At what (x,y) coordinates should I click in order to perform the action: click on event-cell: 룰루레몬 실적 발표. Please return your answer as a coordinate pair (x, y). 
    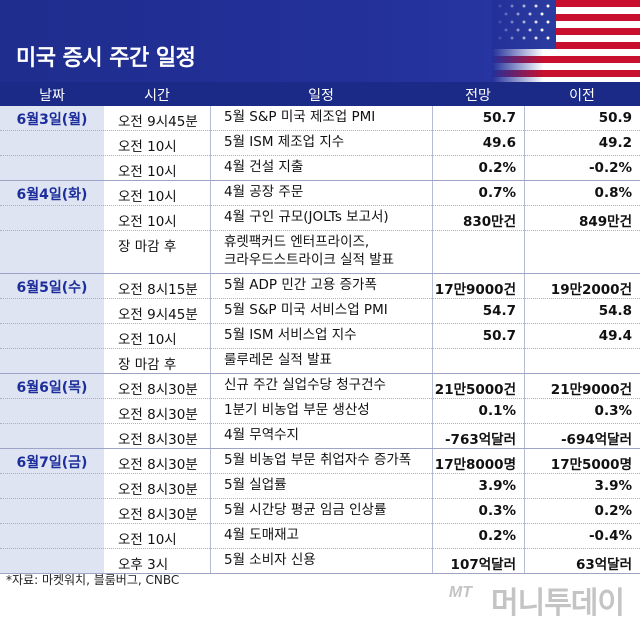
    Looking at the image, I should click on (278, 360).